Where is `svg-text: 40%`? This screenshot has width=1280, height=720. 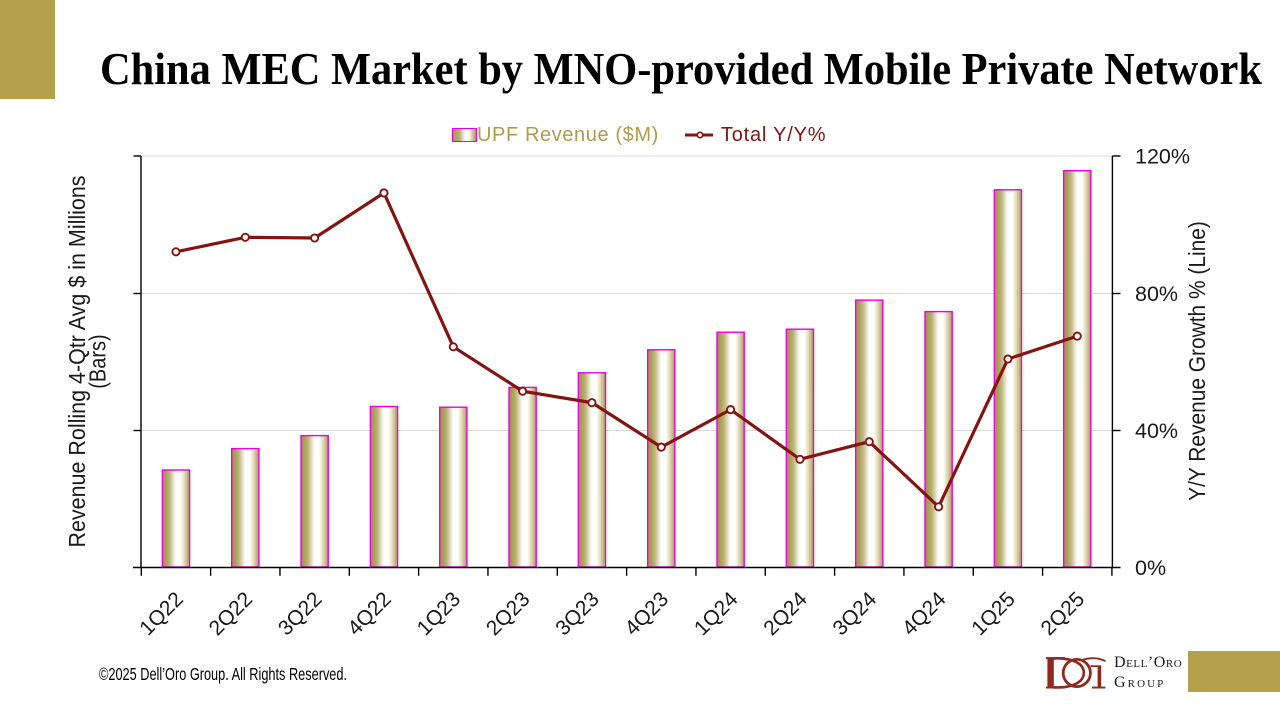
svg-text: 40% is located at coordinates (1156, 431).